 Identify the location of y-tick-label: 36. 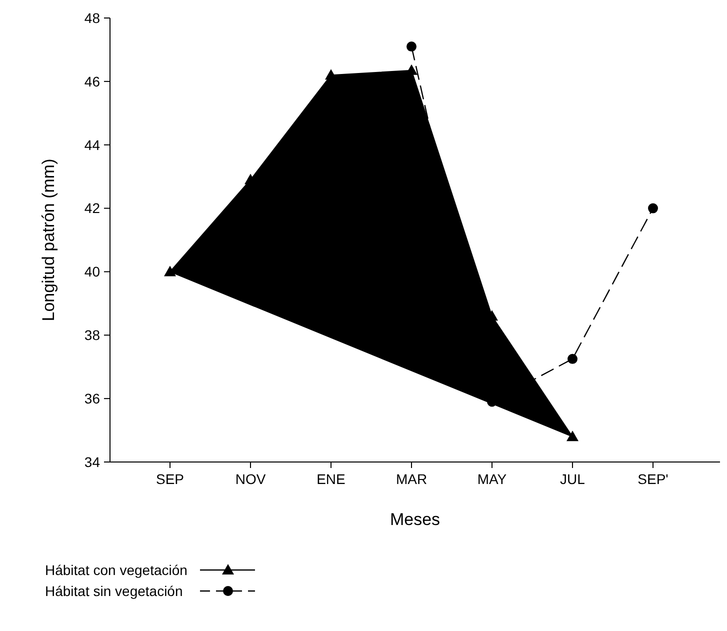
(92, 398).